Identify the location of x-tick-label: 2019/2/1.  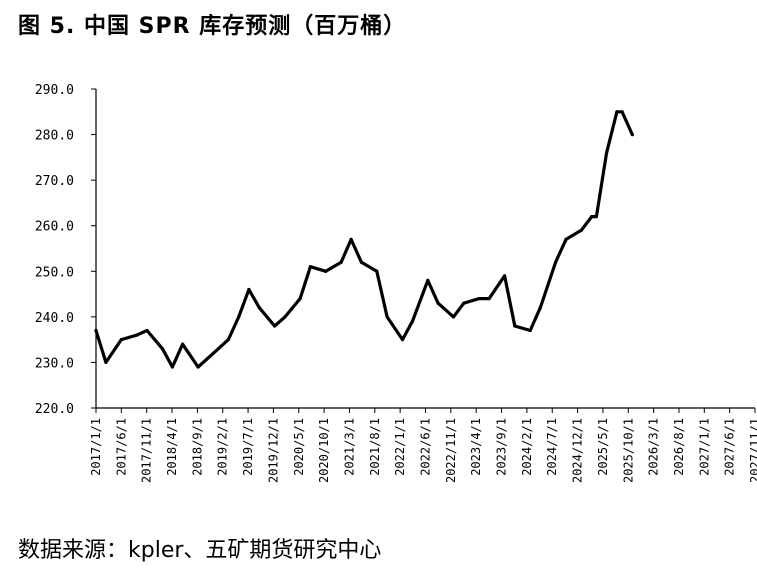
(223, 447).